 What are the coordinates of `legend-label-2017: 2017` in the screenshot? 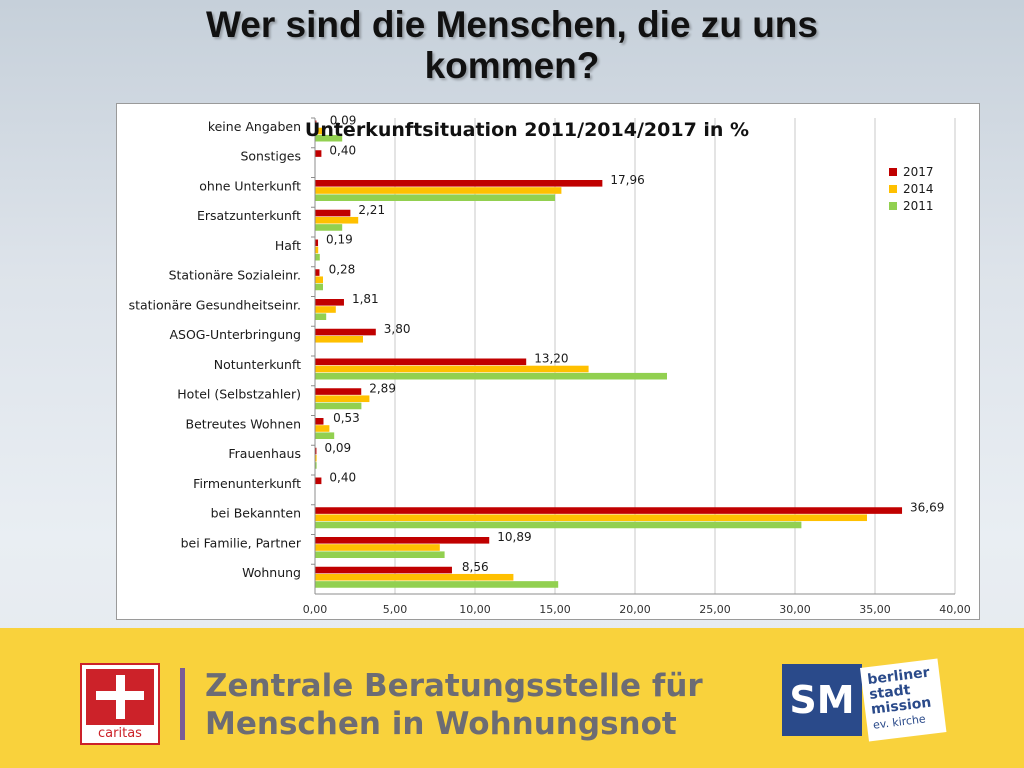 It's located at (918, 172).